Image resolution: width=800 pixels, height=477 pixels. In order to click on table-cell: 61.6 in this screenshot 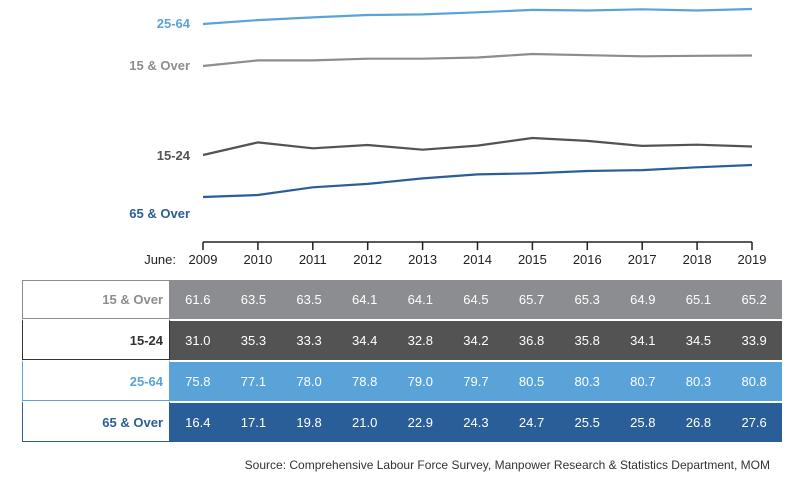, I will do `click(198, 299)`.